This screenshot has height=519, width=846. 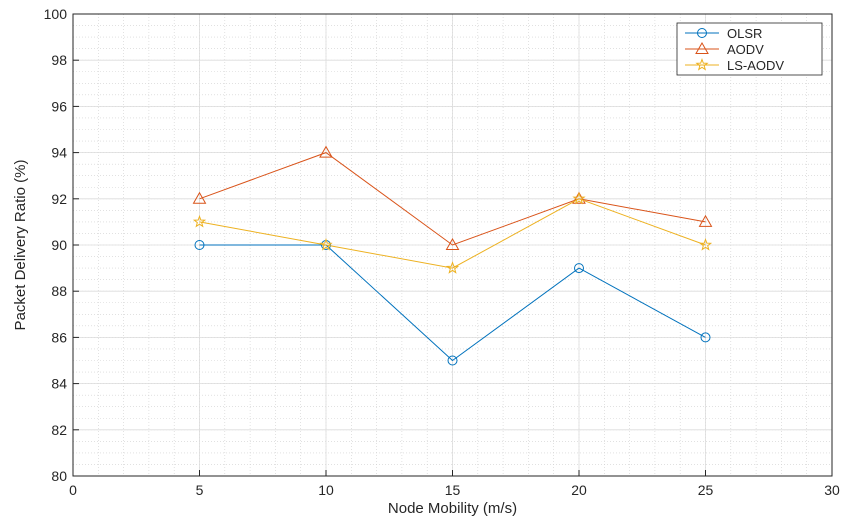 I want to click on series-line-aodv, so click(x=452, y=199).